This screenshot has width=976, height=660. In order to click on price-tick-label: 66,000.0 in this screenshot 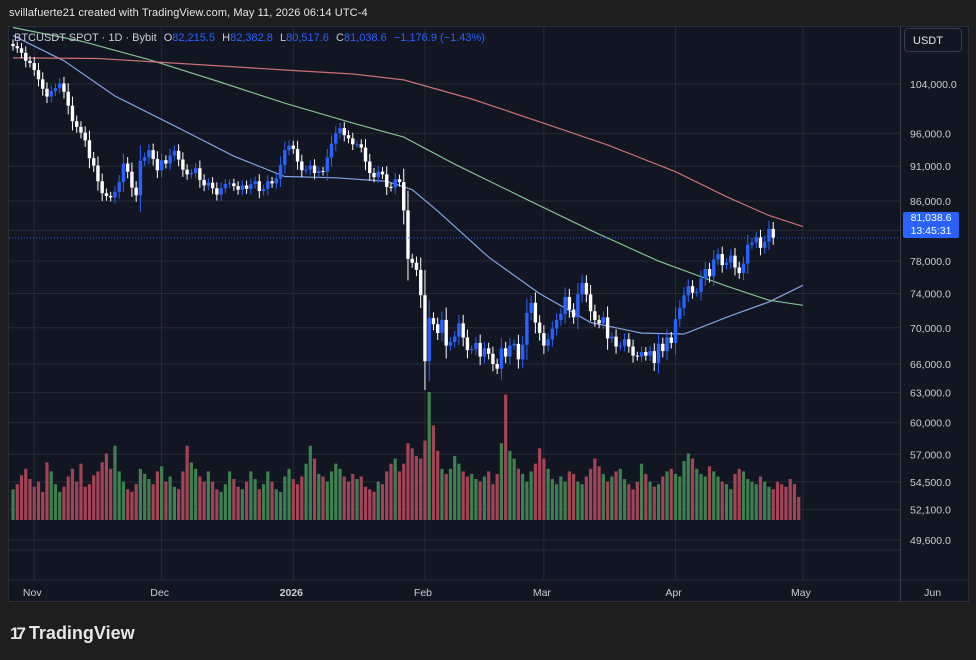, I will do `click(930, 365)`.